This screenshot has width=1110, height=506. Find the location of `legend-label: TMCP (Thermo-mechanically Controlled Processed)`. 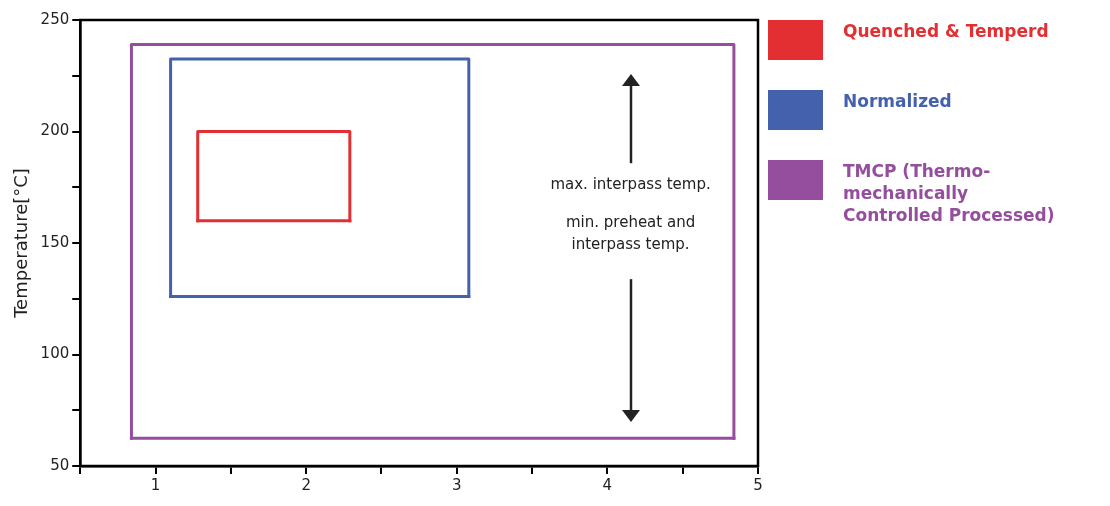

legend-label: TMCP (Thermo-mechanically Controlled Processed) is located at coordinates (949, 193).